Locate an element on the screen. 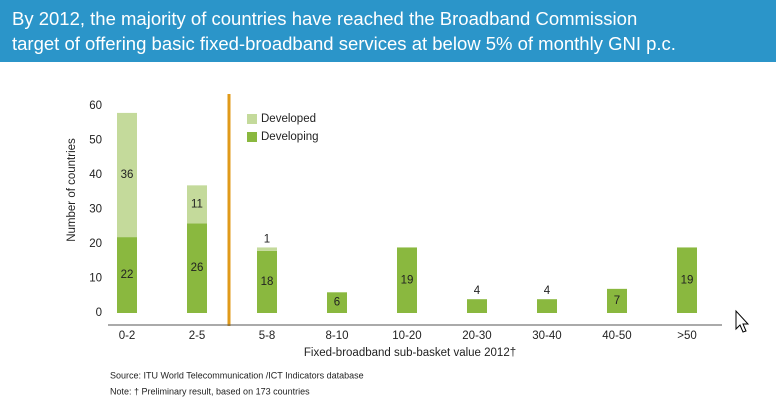 The height and width of the screenshot is (404, 776). x-tick-label: 20-30 is located at coordinates (476, 336).